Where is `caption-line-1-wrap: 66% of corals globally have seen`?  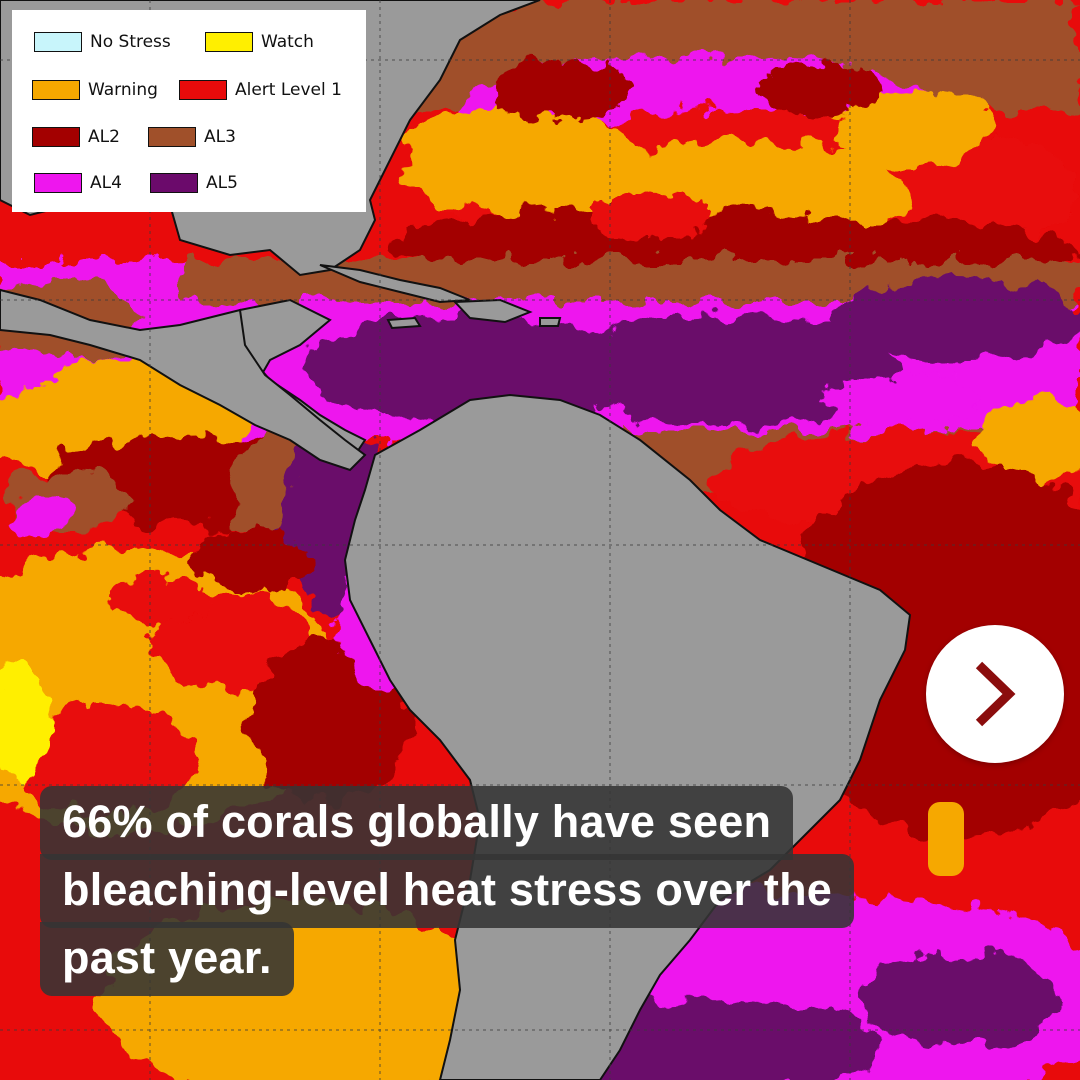
caption-line-1-wrap: 66% of corals globally have seen is located at coordinates (535, 823).